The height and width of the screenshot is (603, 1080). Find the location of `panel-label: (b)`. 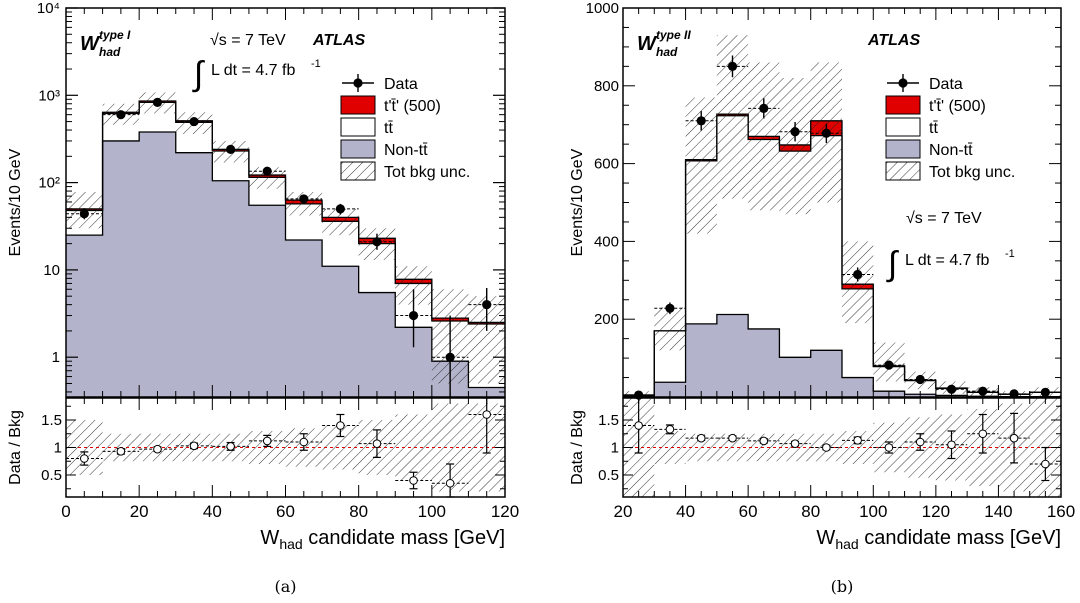

panel-label: (b) is located at coordinates (842, 586).